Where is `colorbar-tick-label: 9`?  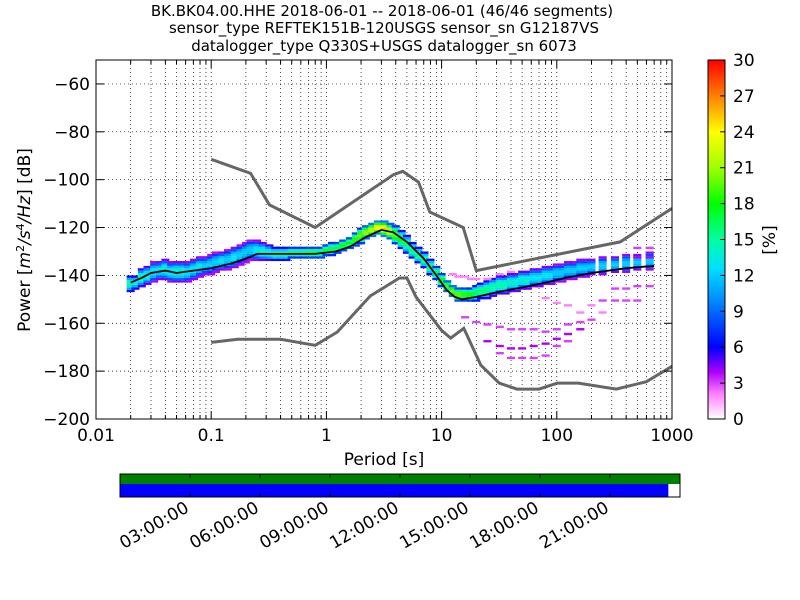 colorbar-tick-label: 9 is located at coordinates (738, 312).